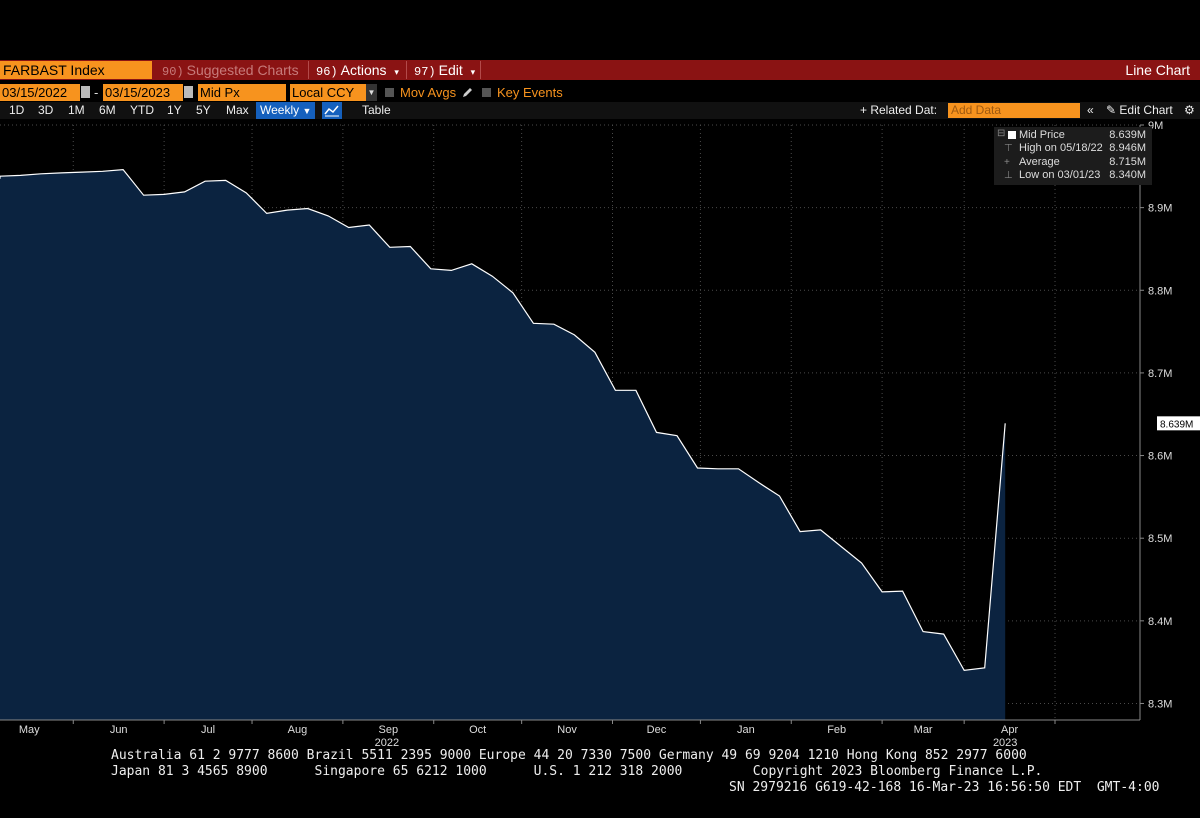 The width and height of the screenshot is (1200, 818). What do you see at coordinates (1127, 148) in the screenshot?
I see `legend-high-value: 8.946M` at bounding box center [1127, 148].